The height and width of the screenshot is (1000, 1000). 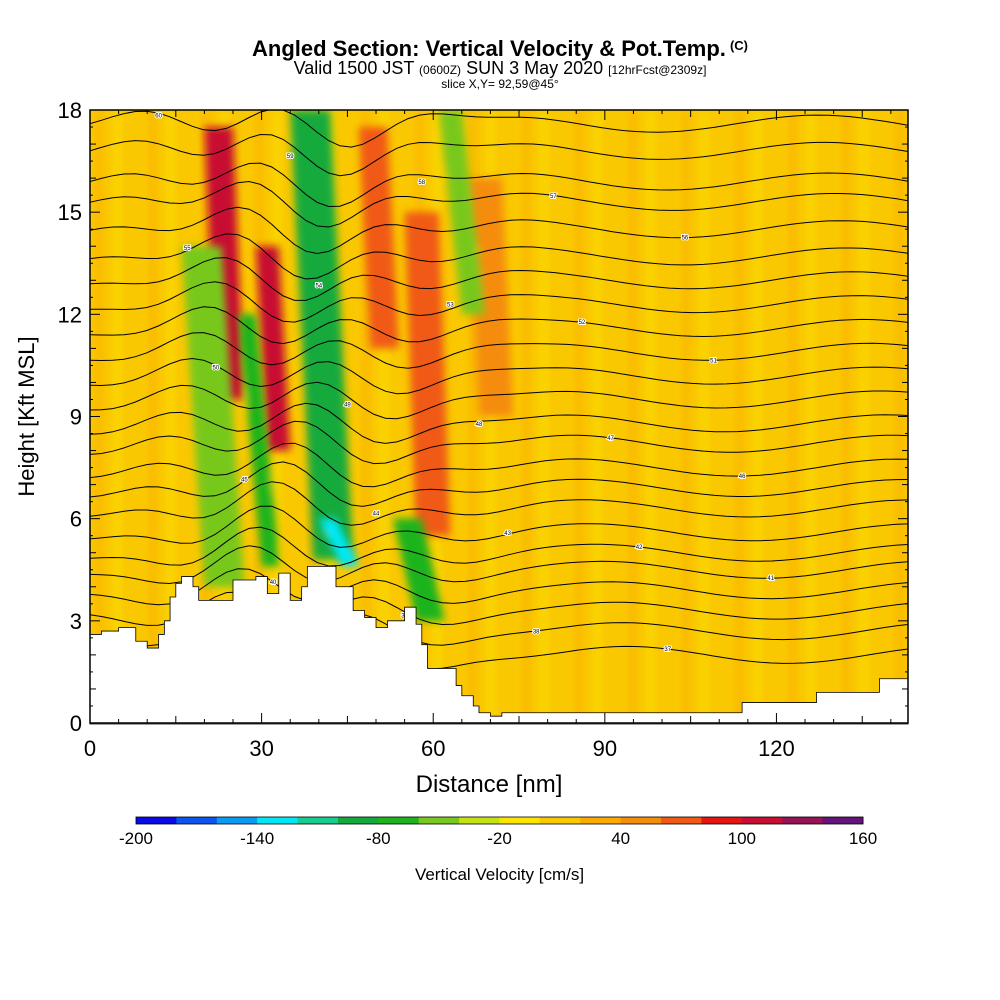 I want to click on x-tick-label: 90, so click(x=605, y=748).